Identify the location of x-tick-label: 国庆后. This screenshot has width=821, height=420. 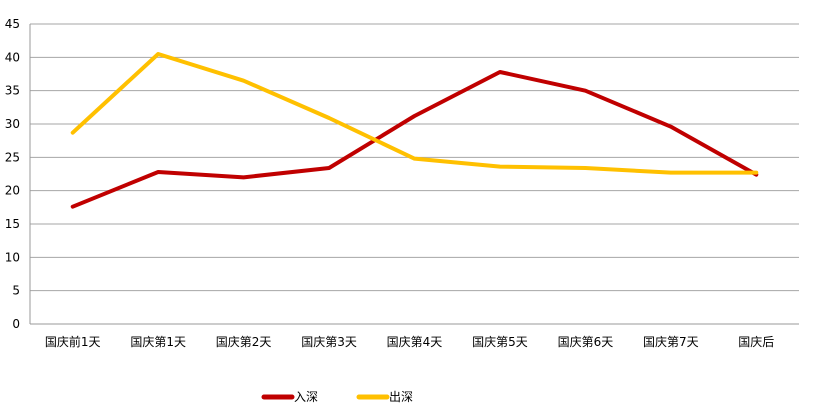
(756, 342).